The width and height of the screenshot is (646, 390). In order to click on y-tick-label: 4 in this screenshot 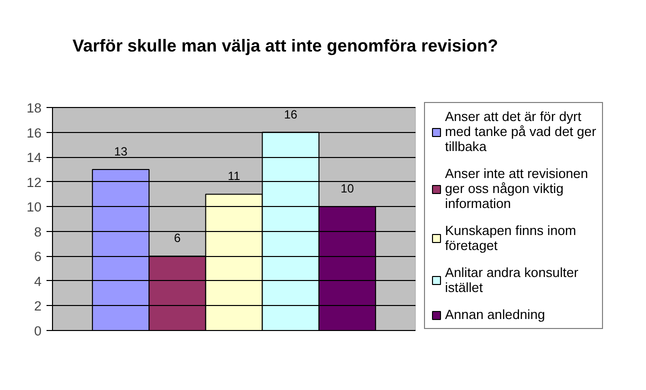, I will do `click(38, 281)`.